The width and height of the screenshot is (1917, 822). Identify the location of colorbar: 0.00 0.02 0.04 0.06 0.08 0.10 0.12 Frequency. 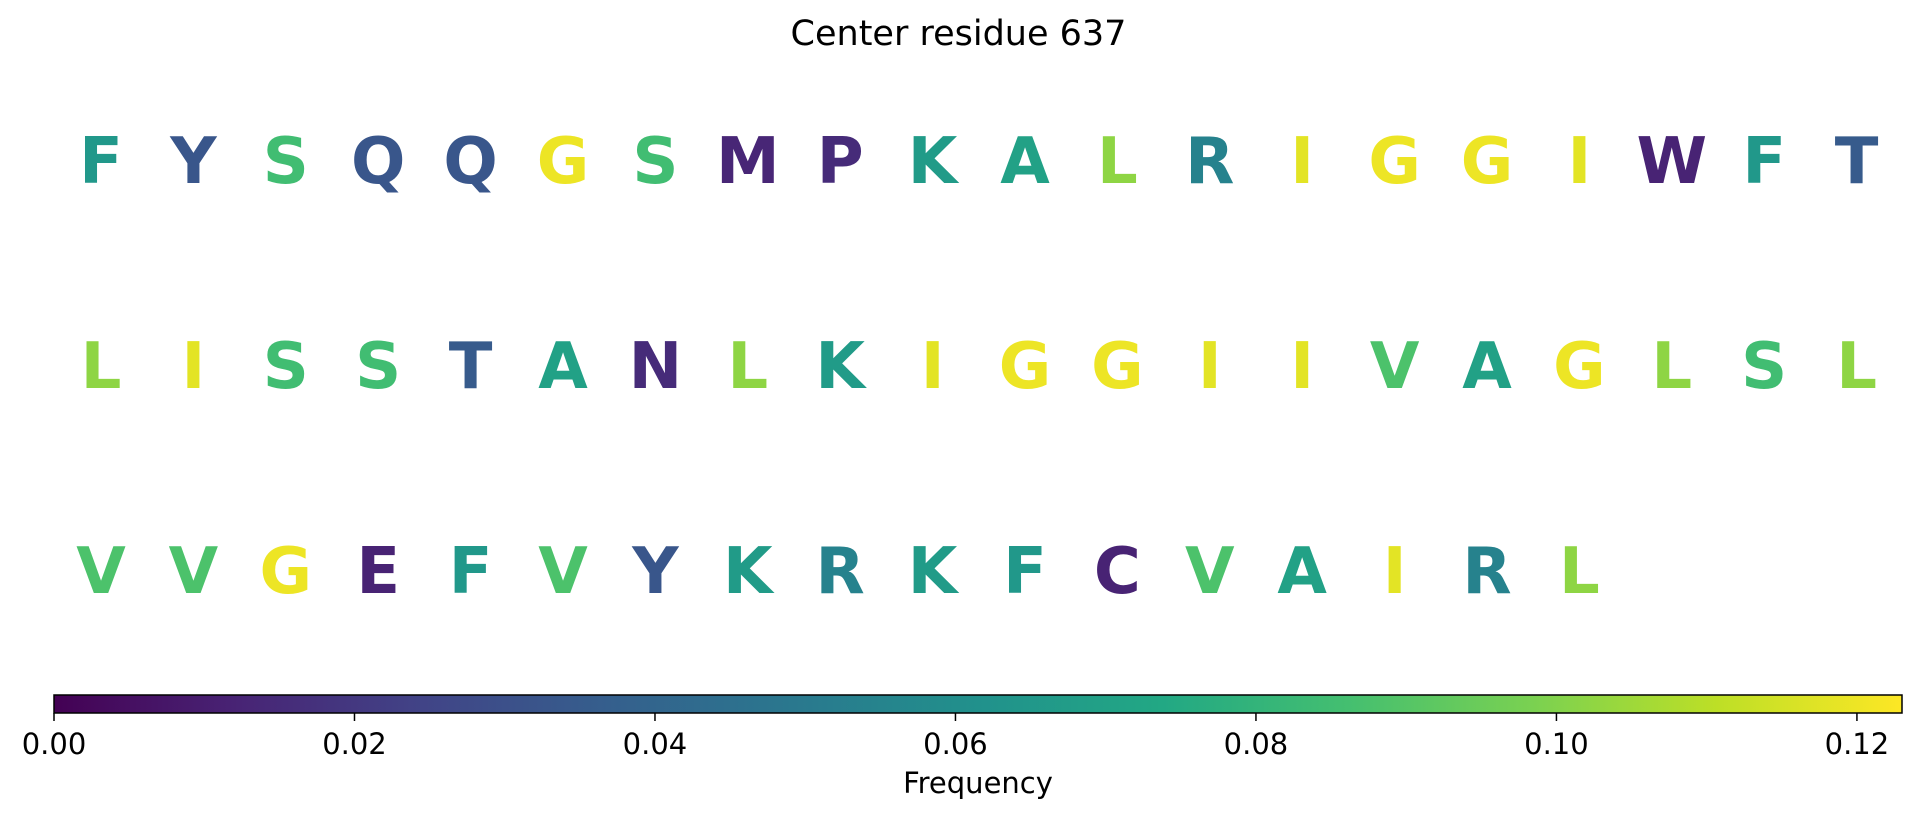
(962, 747).